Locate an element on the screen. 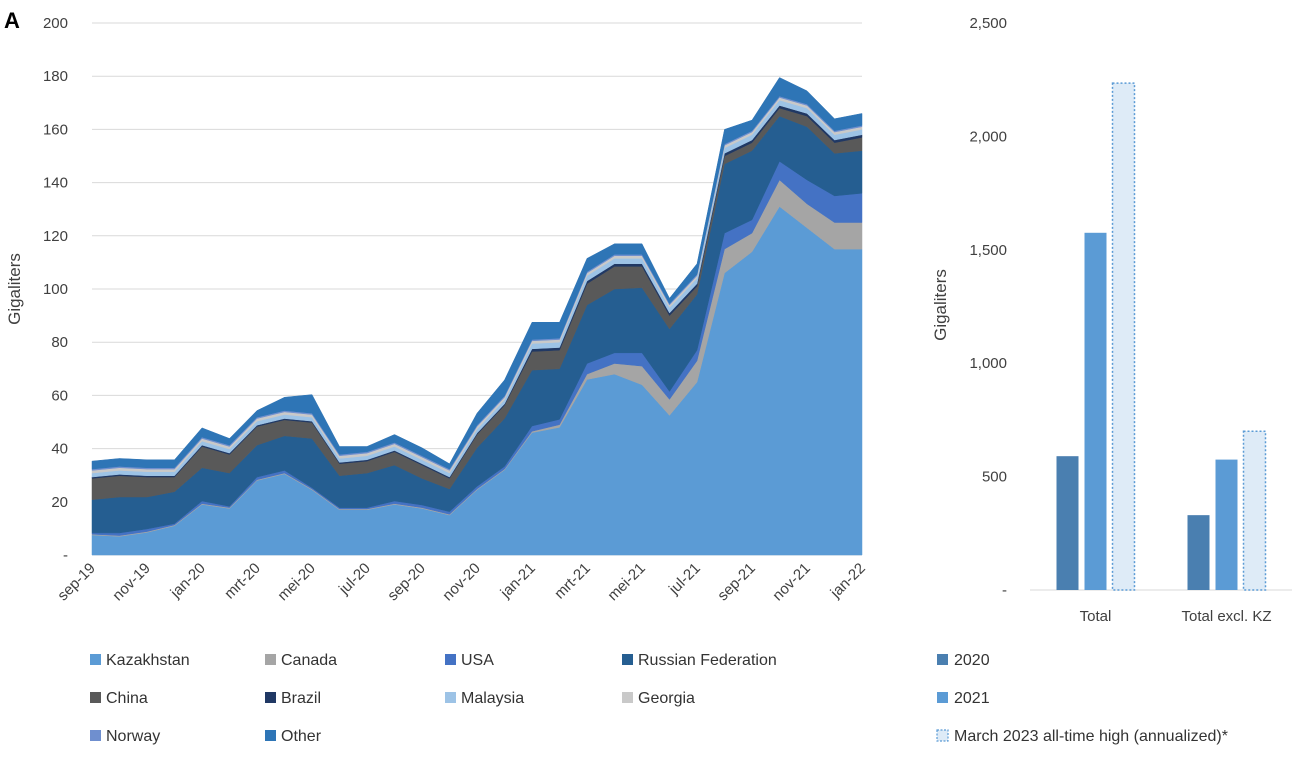 This screenshot has width=1300, height=763. bar-series-bars is located at coordinates (1161, 336).